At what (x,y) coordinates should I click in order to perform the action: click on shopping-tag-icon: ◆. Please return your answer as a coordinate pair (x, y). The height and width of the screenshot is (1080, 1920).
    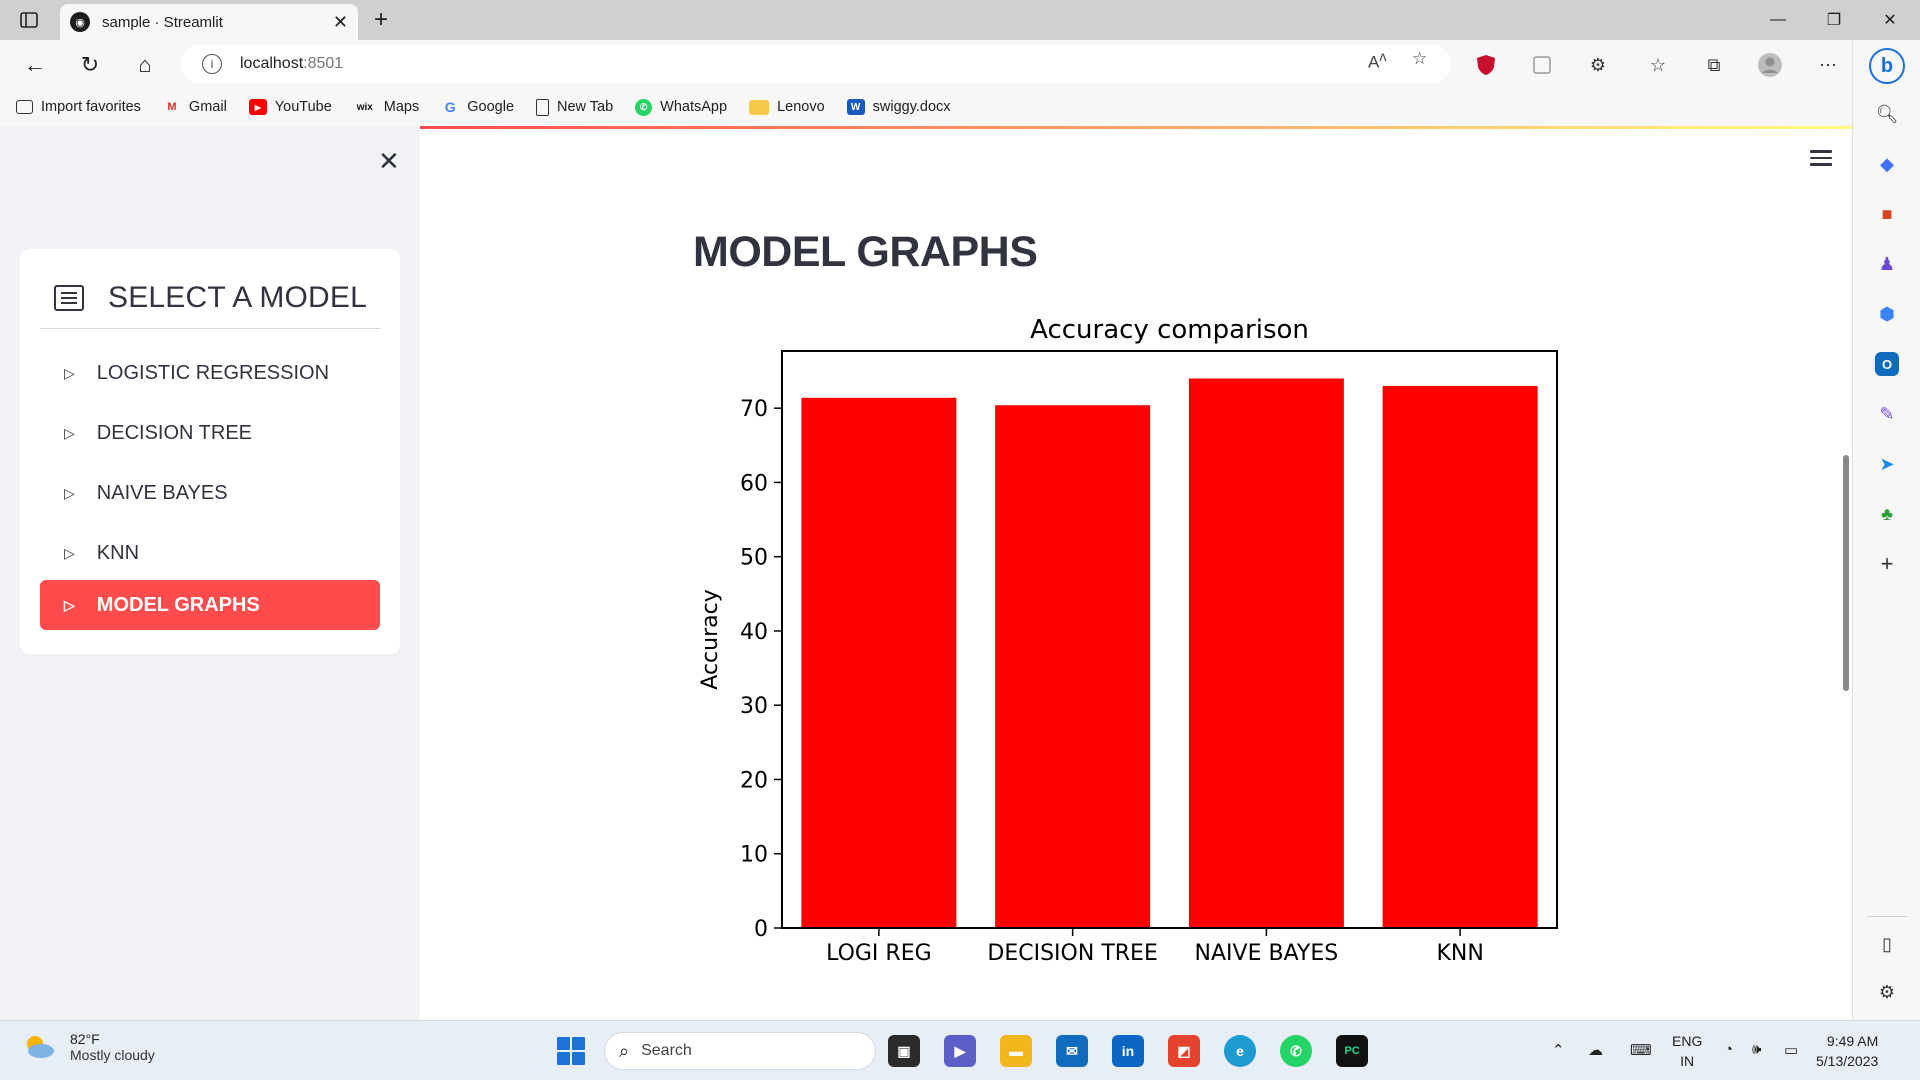
    Looking at the image, I should click on (1887, 163).